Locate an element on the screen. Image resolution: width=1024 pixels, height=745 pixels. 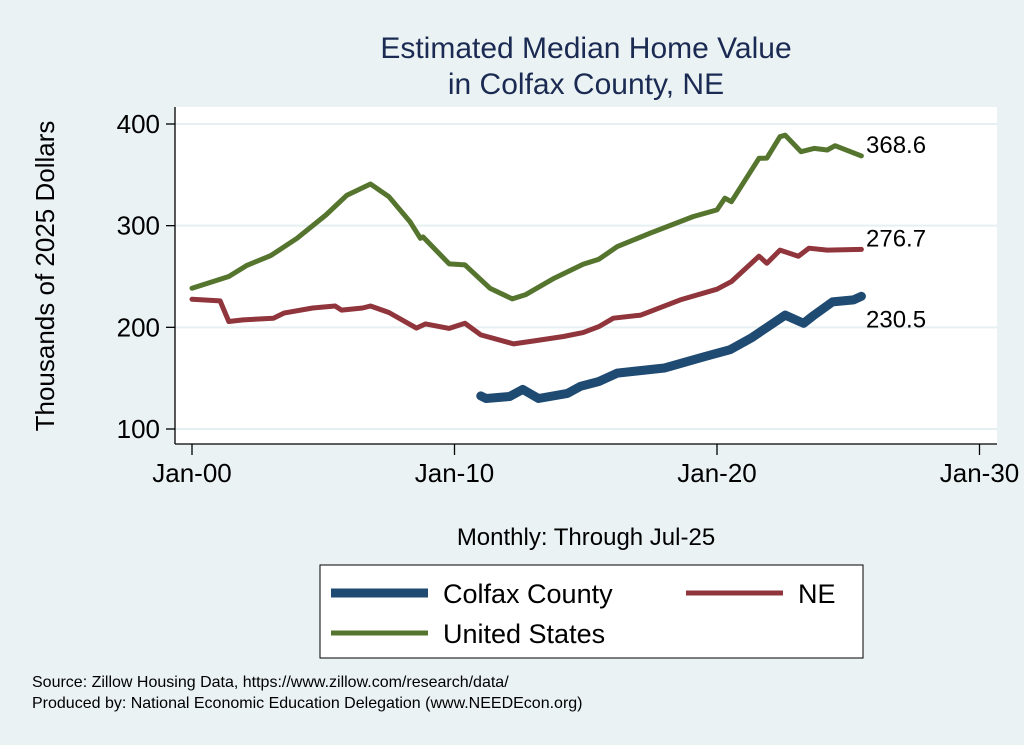
y-tick-label: 300 is located at coordinates (138, 226).